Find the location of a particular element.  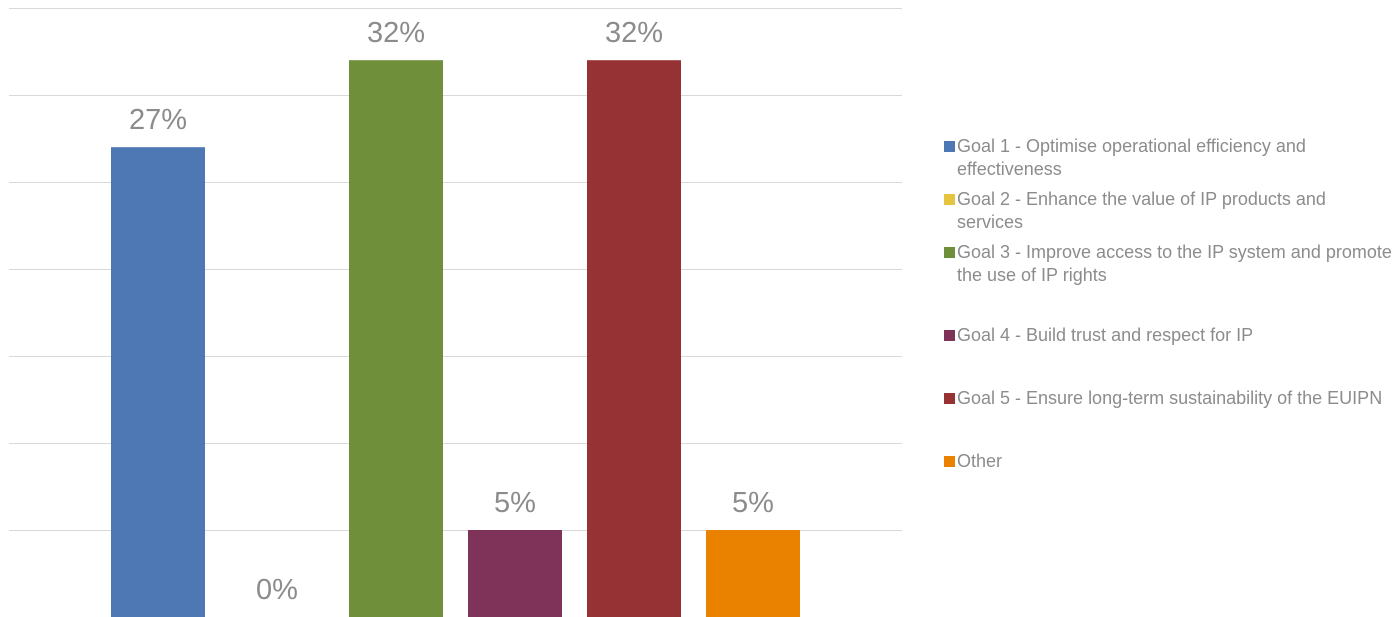

data-label-5: 32% is located at coordinates (634, 33).